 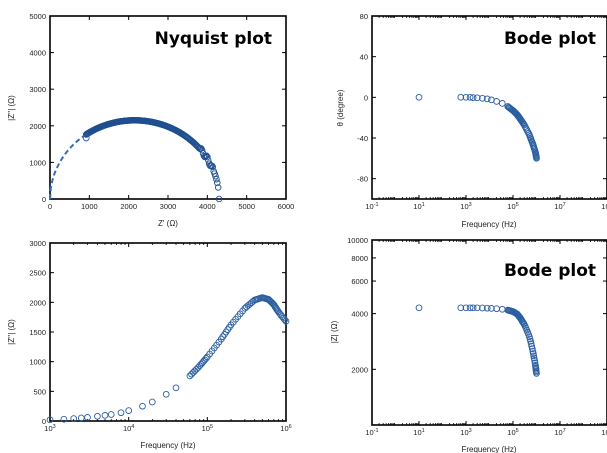 What do you see at coordinates (128, 428) in the screenshot?
I see `x-tick-label: 10⁴` at bounding box center [128, 428].